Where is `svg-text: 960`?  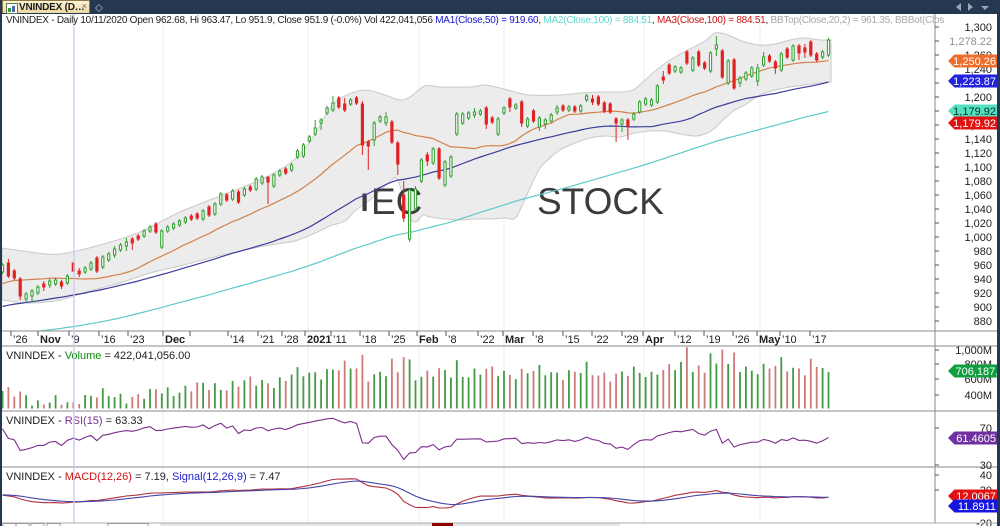
svg-text: 960 is located at coordinates (983, 266).